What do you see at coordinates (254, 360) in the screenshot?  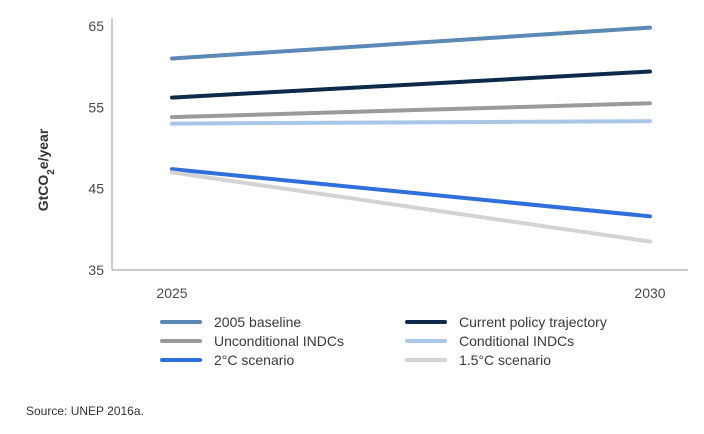 I see `legend-label: 2°C scenario` at bounding box center [254, 360].